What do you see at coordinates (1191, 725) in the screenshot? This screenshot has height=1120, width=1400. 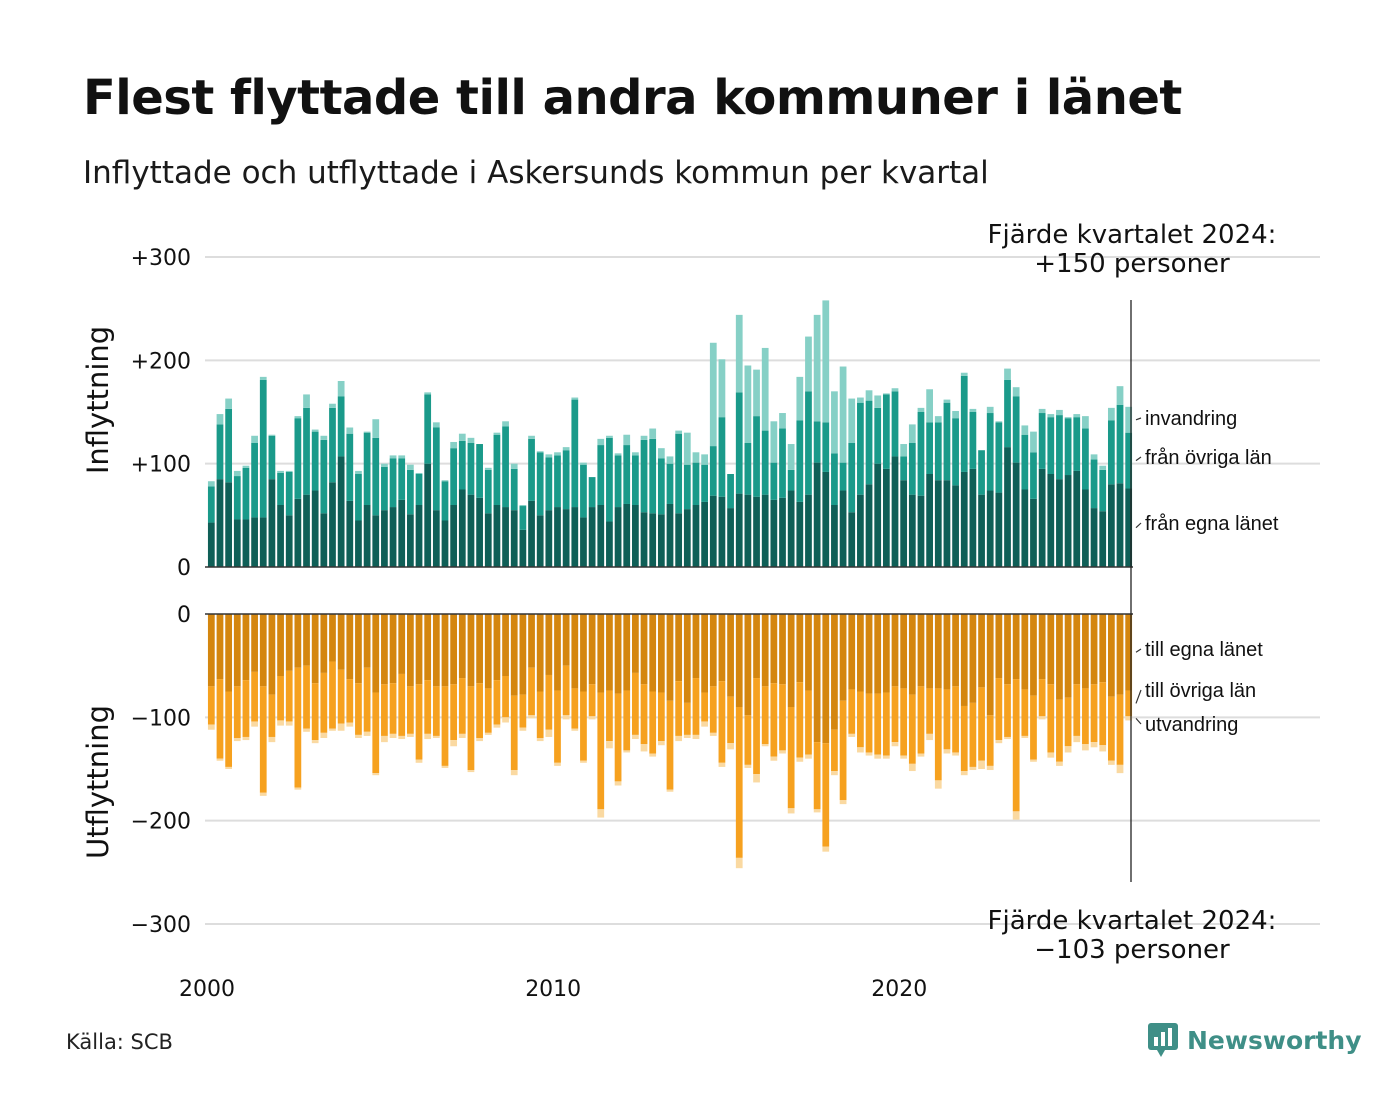 I see `series-label: utvandring` at bounding box center [1191, 725].